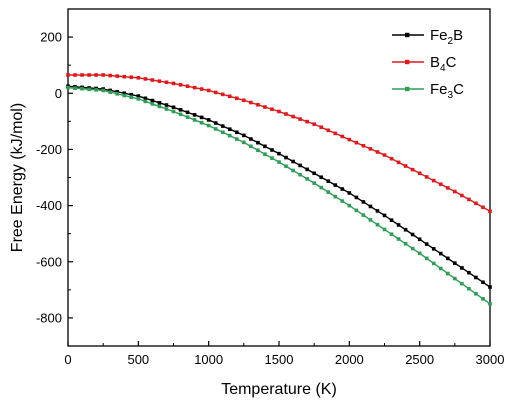 The height and width of the screenshot is (402, 516). I want to click on x-tick-label: 500, so click(138, 359).